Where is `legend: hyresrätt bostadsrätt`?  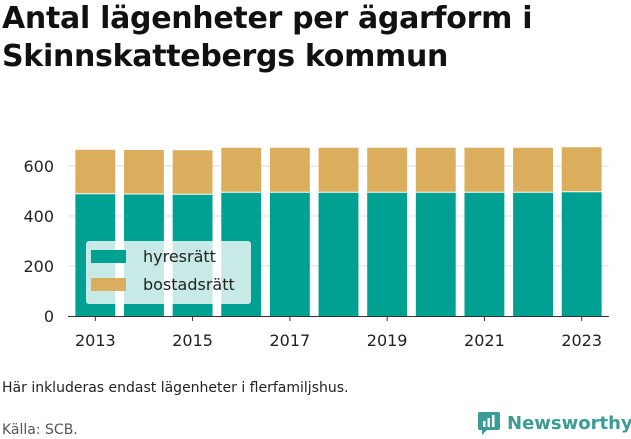 legend: hyresrätt bostadsrätt is located at coordinates (168, 272).